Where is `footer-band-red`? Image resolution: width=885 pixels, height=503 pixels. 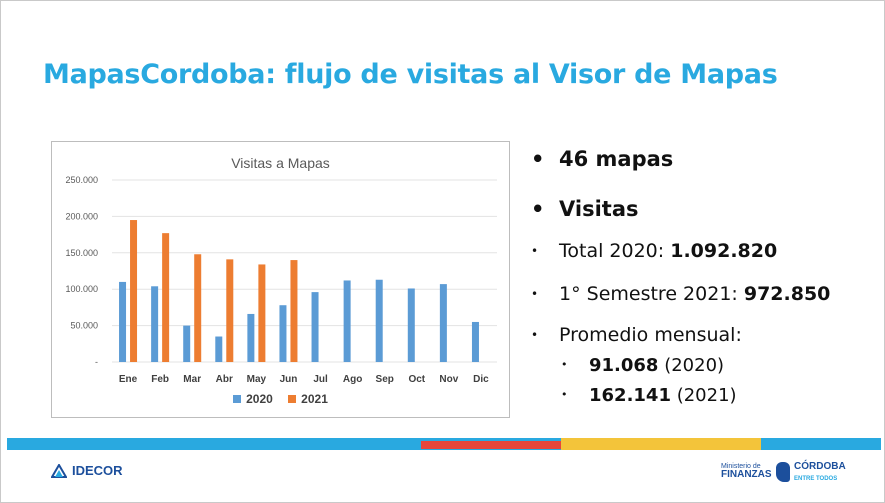
footer-band-red is located at coordinates (501, 445).